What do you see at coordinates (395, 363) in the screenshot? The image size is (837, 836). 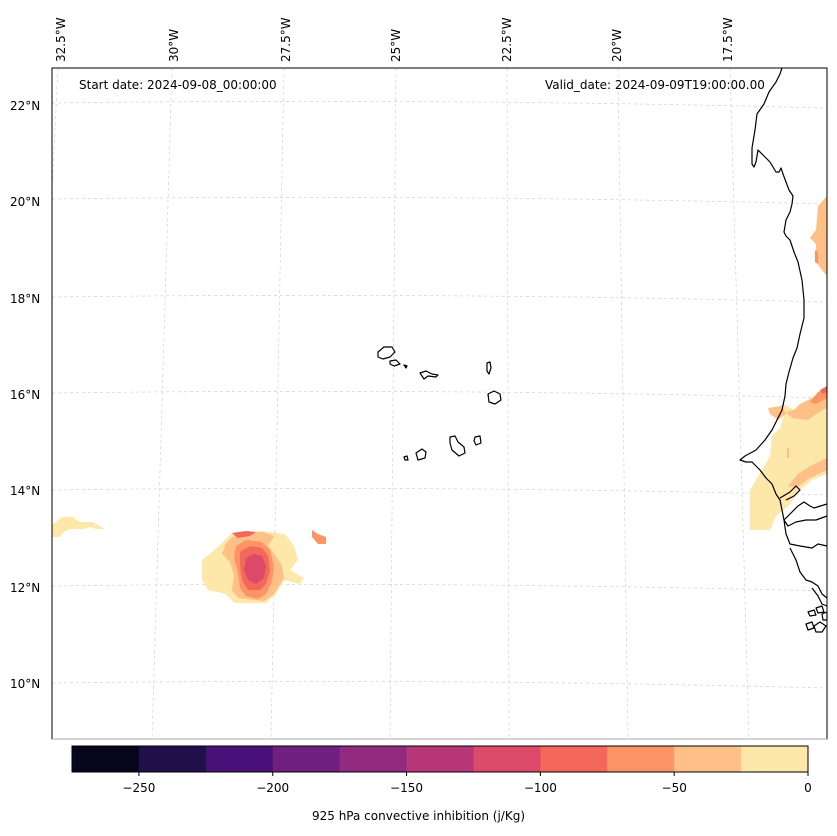 I see `island-sao-vicente` at bounding box center [395, 363].